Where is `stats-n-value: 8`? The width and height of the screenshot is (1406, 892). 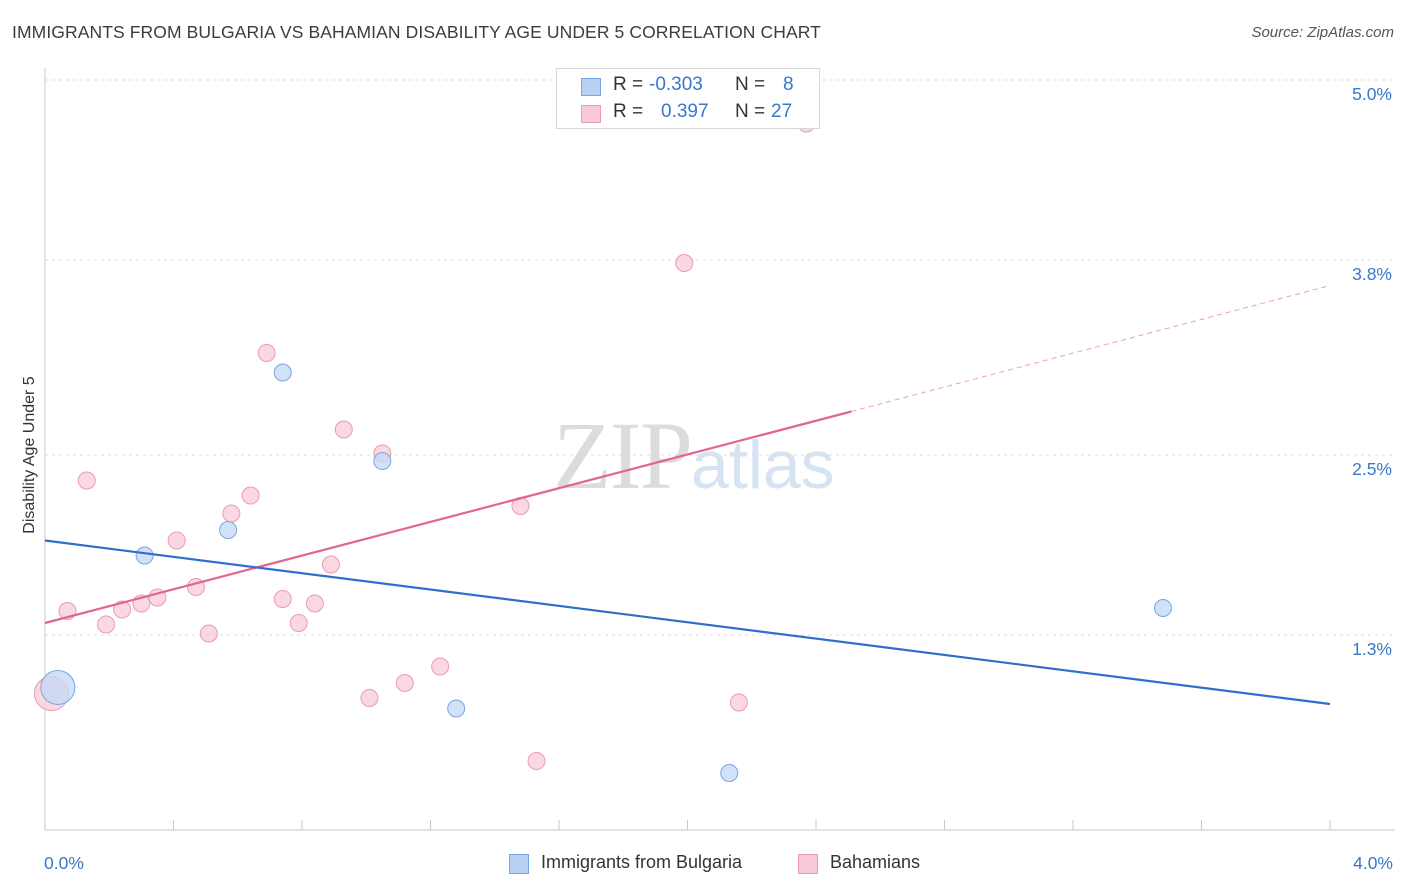 stats-n-value: 8 is located at coordinates (788, 84).